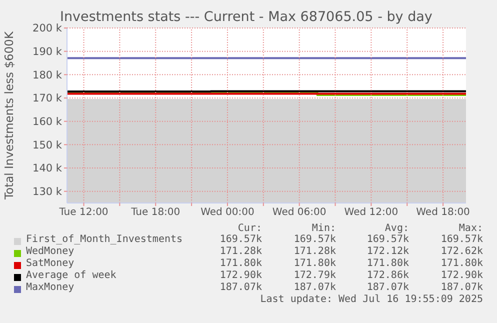 This screenshot has width=497, height=323. Describe the element at coordinates (323, 228) in the screenshot. I see `text: Min:` at that location.